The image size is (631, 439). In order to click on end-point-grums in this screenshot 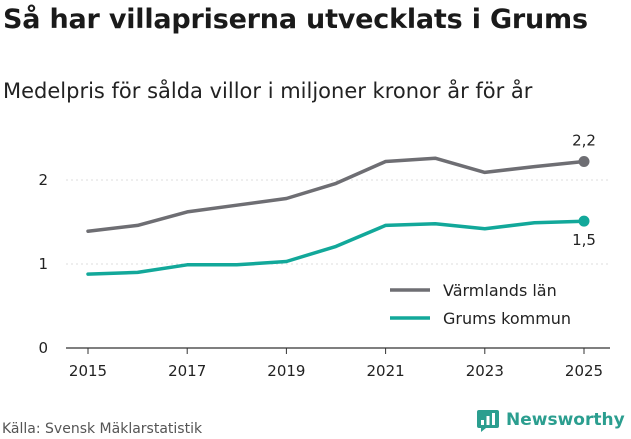, I will do `click(584, 221)`.